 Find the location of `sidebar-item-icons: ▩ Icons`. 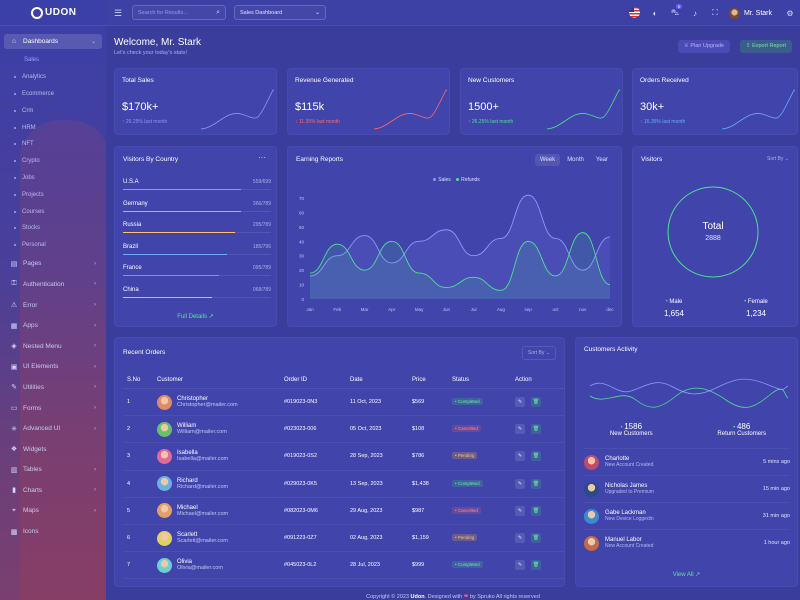

sidebar-item-icons: ▩ Icons is located at coordinates (53, 531).